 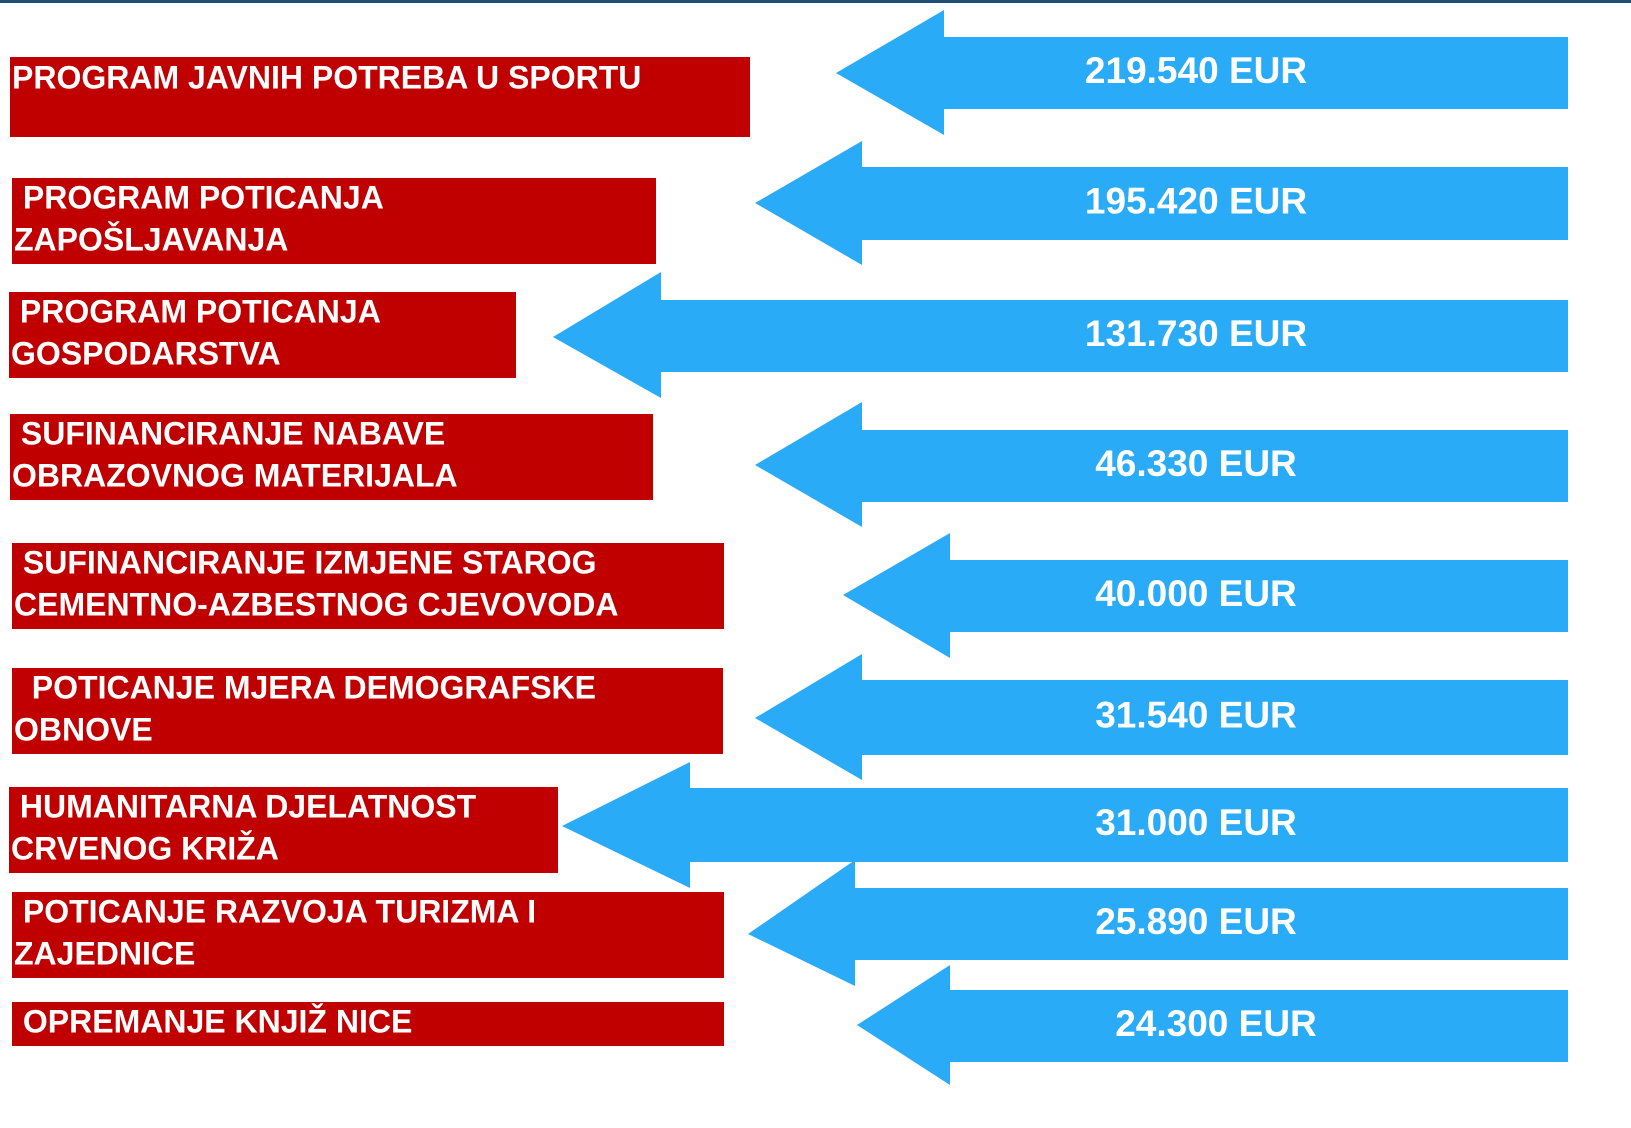 What do you see at coordinates (1196, 333) in the screenshot?
I see `amount-text: 131.730 EUR` at bounding box center [1196, 333].